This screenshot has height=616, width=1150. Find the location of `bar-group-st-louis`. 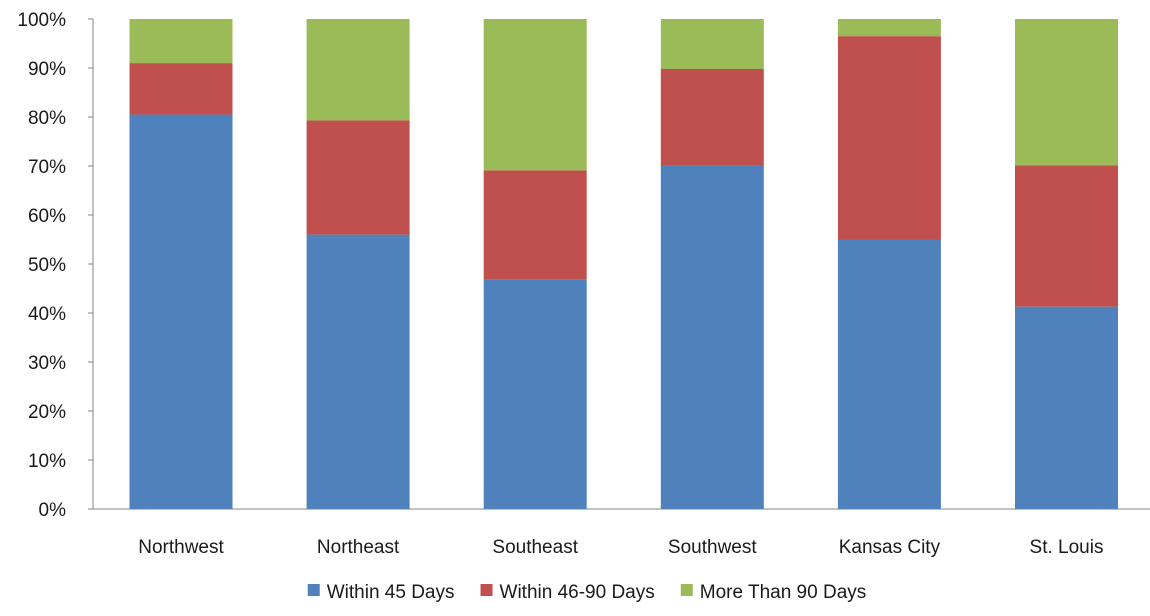

bar-group-st-louis is located at coordinates (1066, 264).